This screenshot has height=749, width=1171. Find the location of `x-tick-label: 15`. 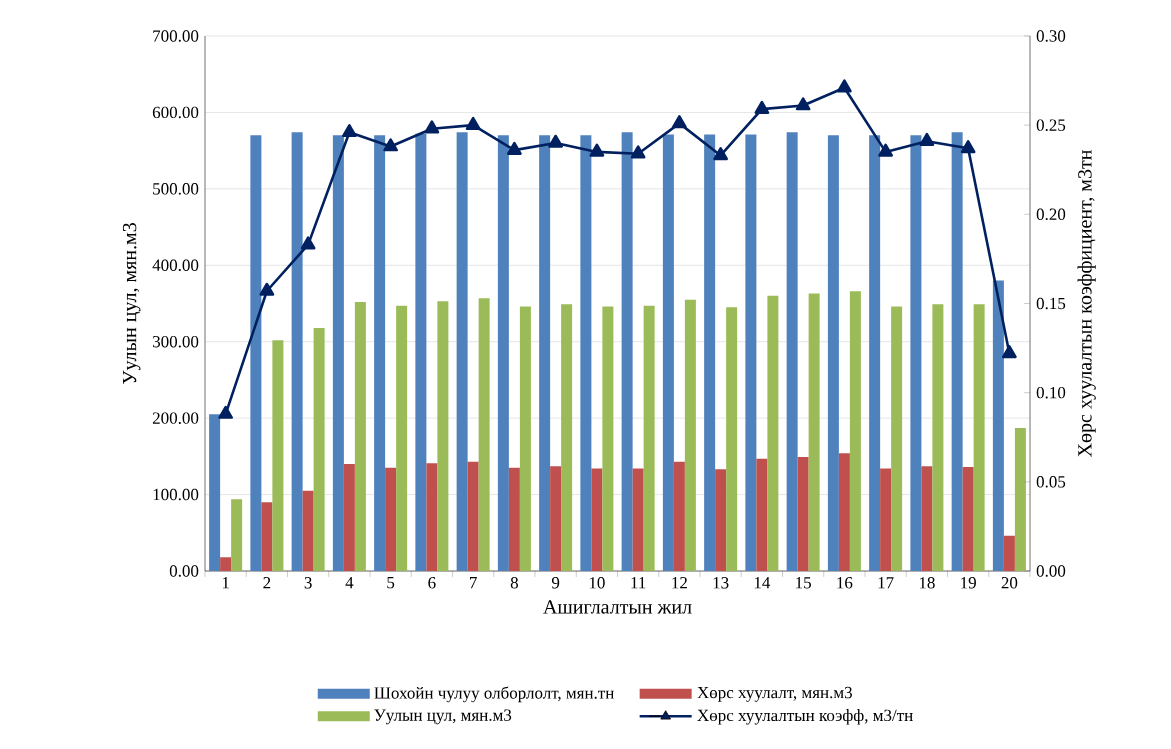

x-tick-label: 15 is located at coordinates (803, 583).